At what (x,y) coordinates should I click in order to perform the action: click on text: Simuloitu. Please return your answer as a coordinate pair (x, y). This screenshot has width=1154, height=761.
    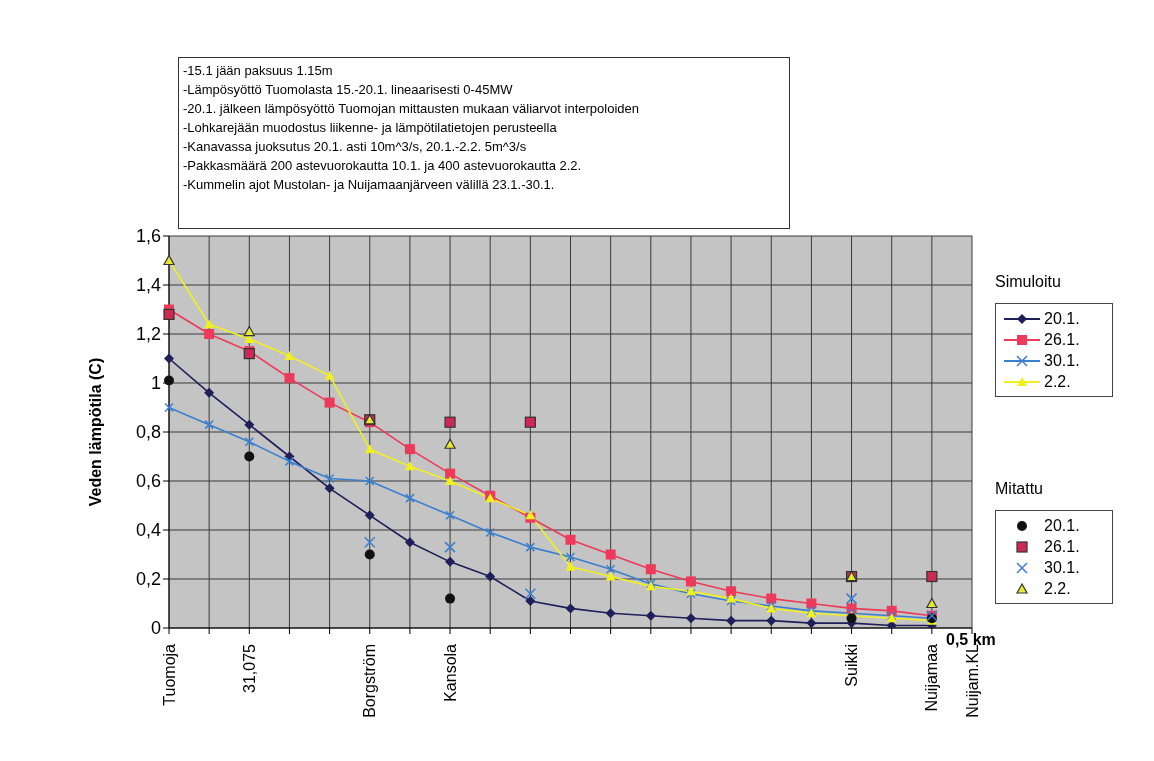
    Looking at the image, I should click on (1028, 281).